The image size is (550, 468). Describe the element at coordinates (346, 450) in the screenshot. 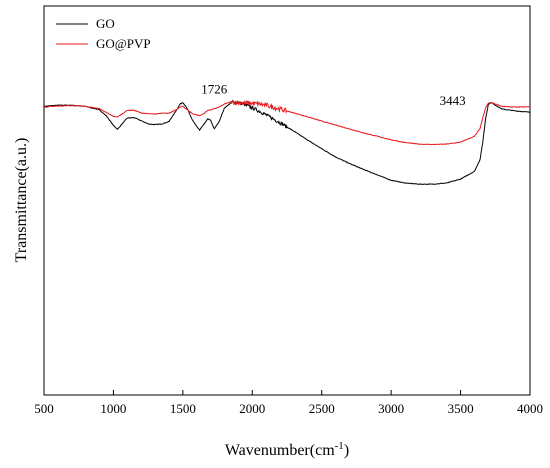

I see `x-axis-title-close: )` at that location.